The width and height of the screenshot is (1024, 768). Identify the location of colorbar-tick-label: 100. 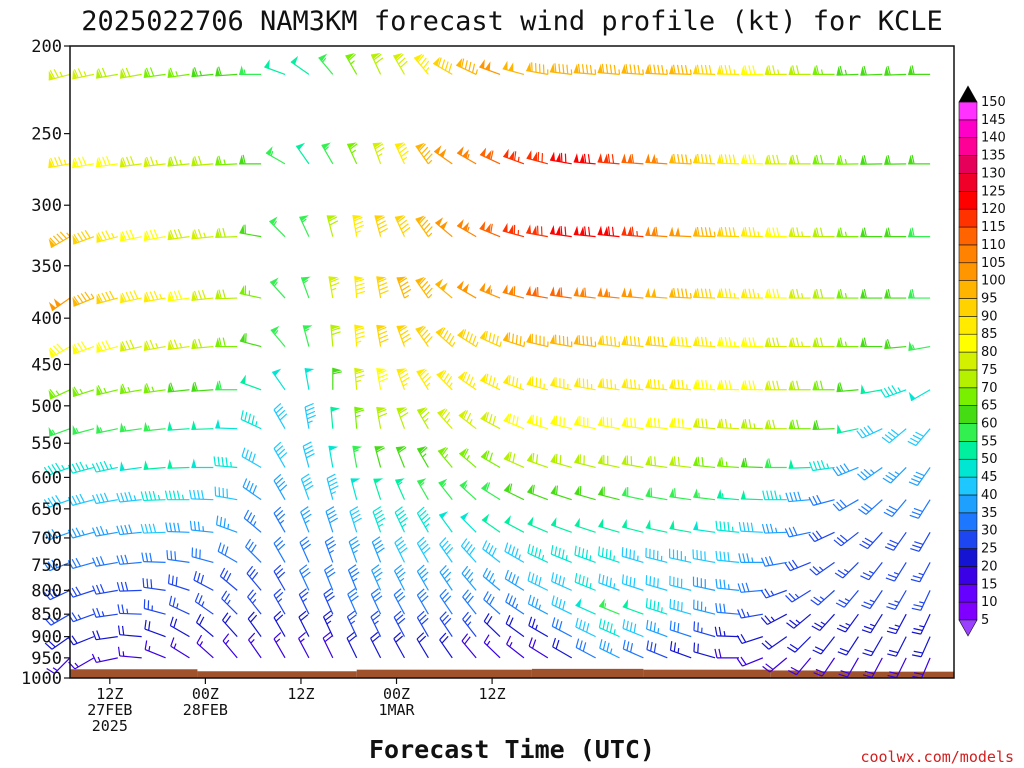
(993, 281).